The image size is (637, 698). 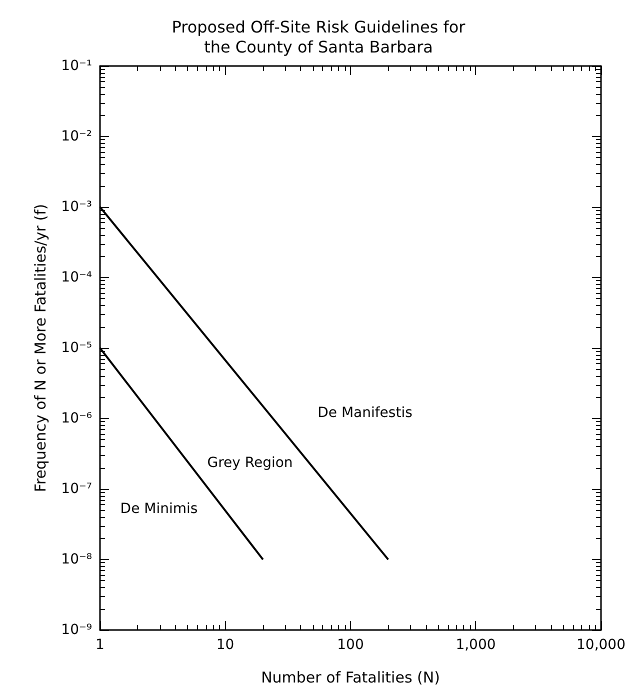 I want to click on y-tick-label: 10⁻⁵, so click(x=76, y=348).